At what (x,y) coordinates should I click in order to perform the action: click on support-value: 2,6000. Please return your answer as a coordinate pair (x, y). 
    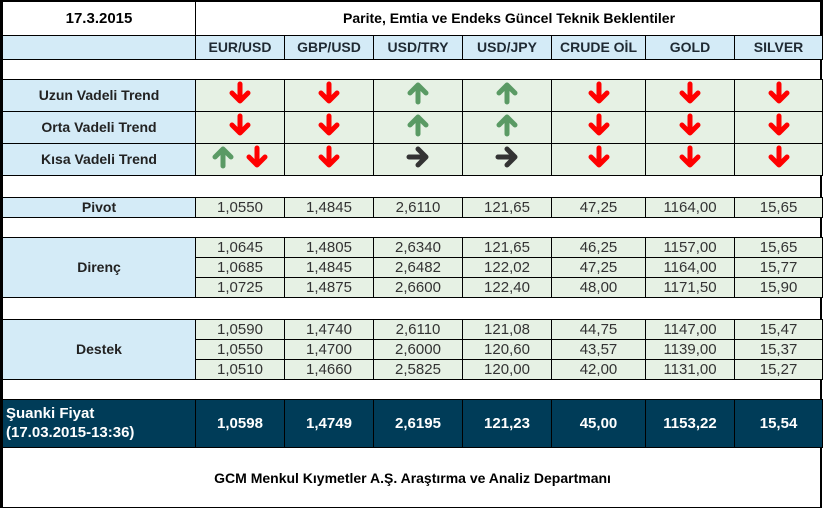
    Looking at the image, I should click on (418, 349).